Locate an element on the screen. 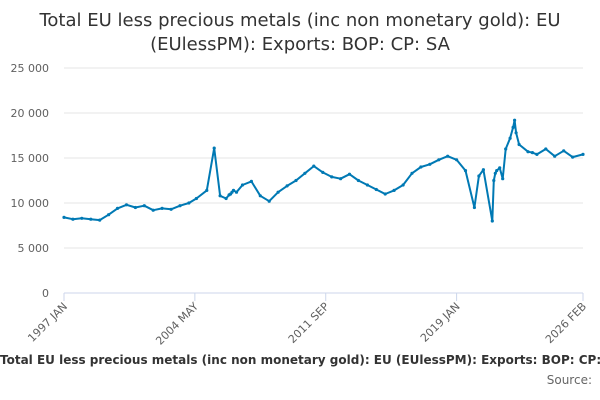  x-tick-label: 2026 FEB is located at coordinates (566, 323).